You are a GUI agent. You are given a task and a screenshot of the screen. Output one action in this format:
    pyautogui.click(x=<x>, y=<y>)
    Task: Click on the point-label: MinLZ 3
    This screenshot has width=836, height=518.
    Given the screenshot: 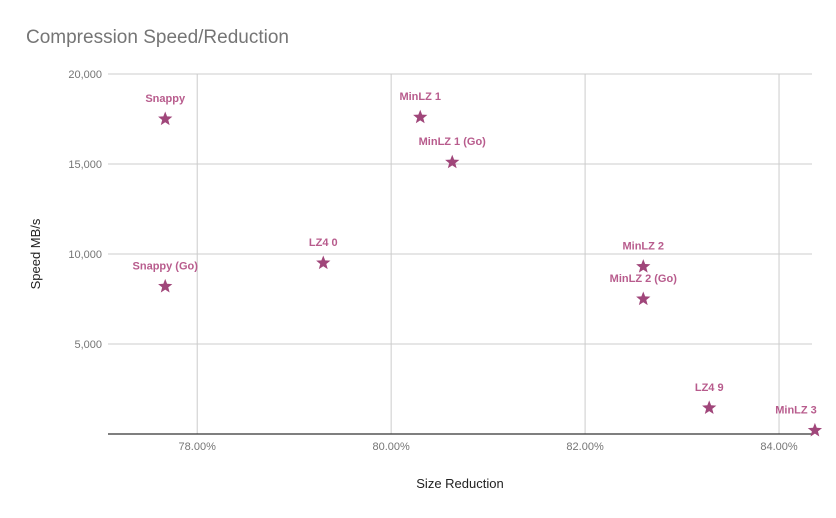 What is the action you would take?
    pyautogui.click(x=796, y=410)
    